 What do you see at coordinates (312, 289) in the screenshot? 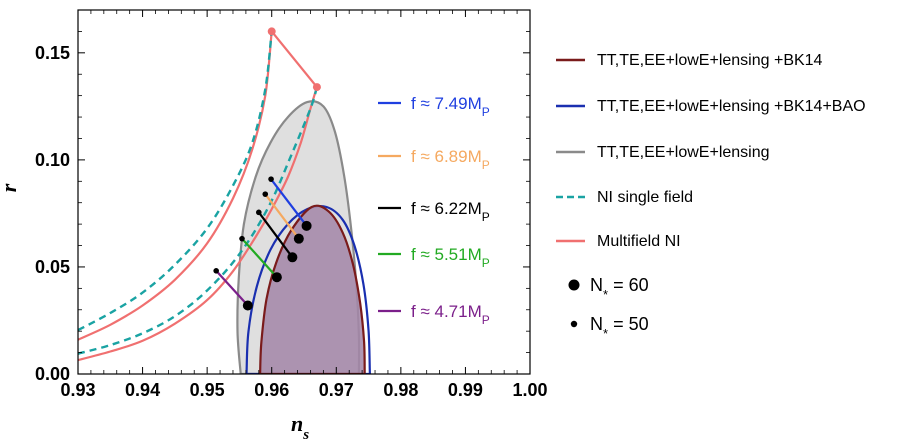
I see `contour-line-tt-te-ee-lowe-lensing-bk14` at bounding box center [312, 289].